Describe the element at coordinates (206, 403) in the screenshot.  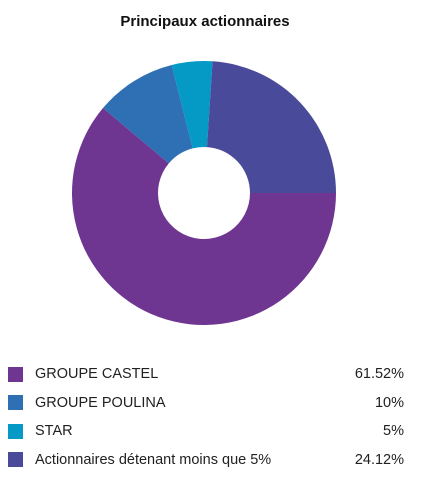
I see `legend-item: GROUPE POULINA 10%` at that location.